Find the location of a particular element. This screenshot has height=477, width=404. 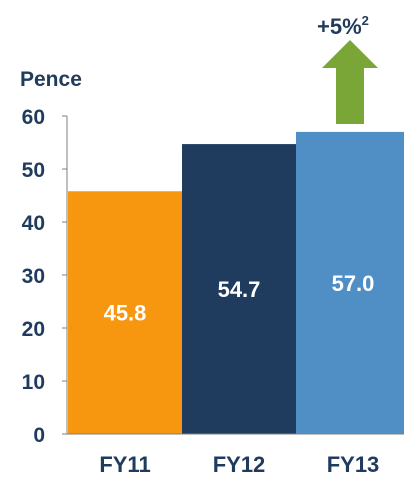

value-label-fy13: 57.0 is located at coordinates (353, 283).